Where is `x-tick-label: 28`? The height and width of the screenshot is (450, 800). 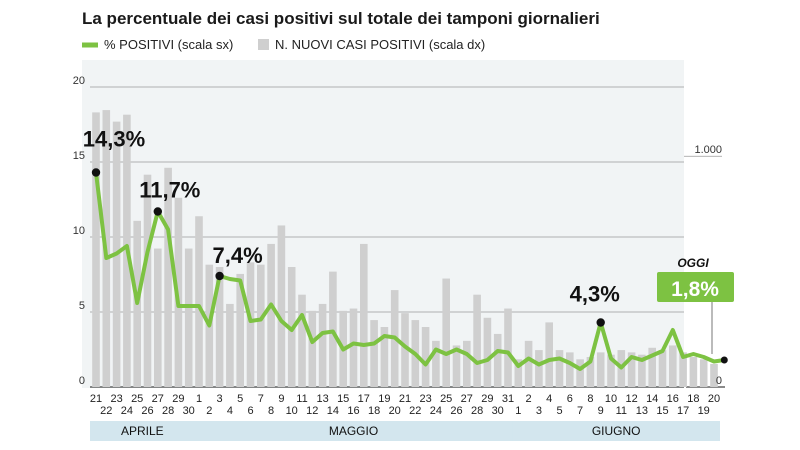
x-tick-label: 28 is located at coordinates (477, 411).